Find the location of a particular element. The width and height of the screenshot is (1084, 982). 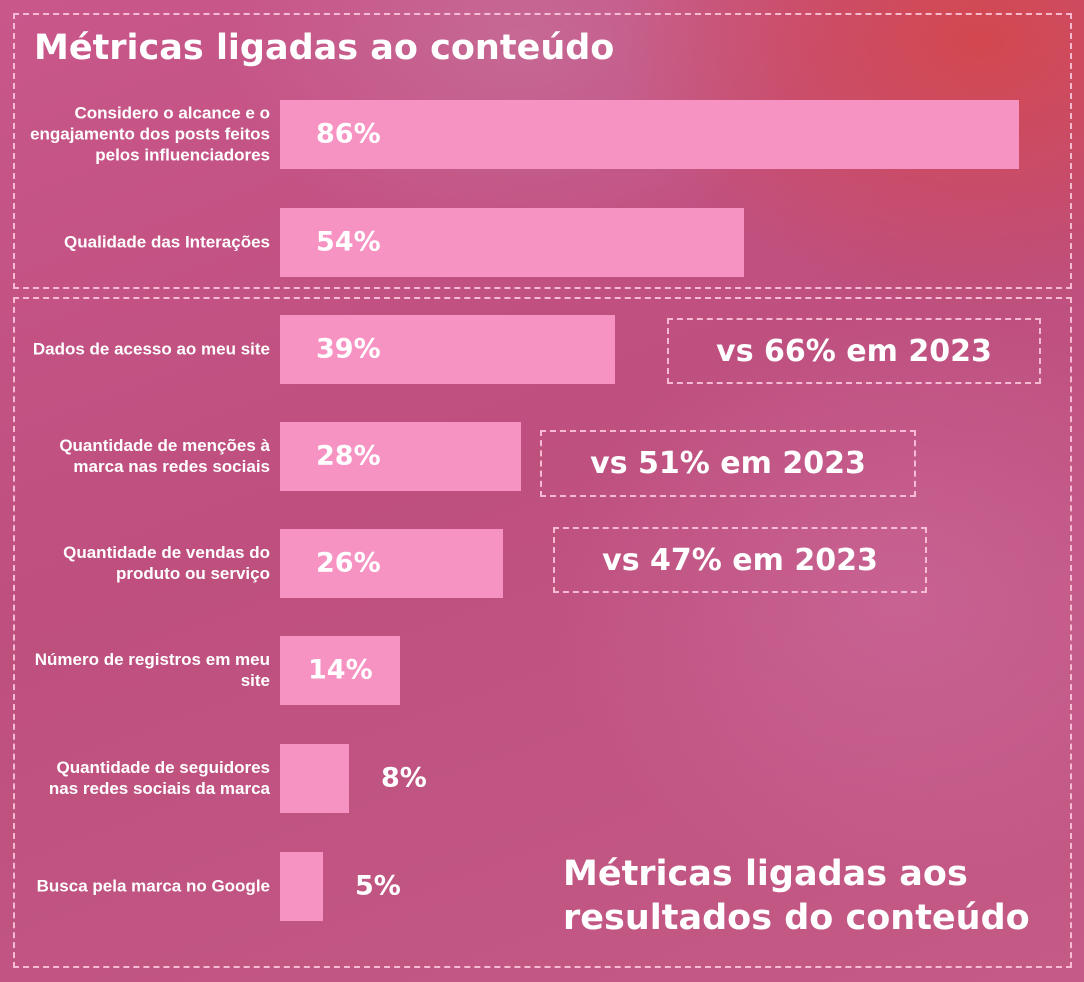

category-label: Número de registros em meu site is located at coordinates (152, 670).